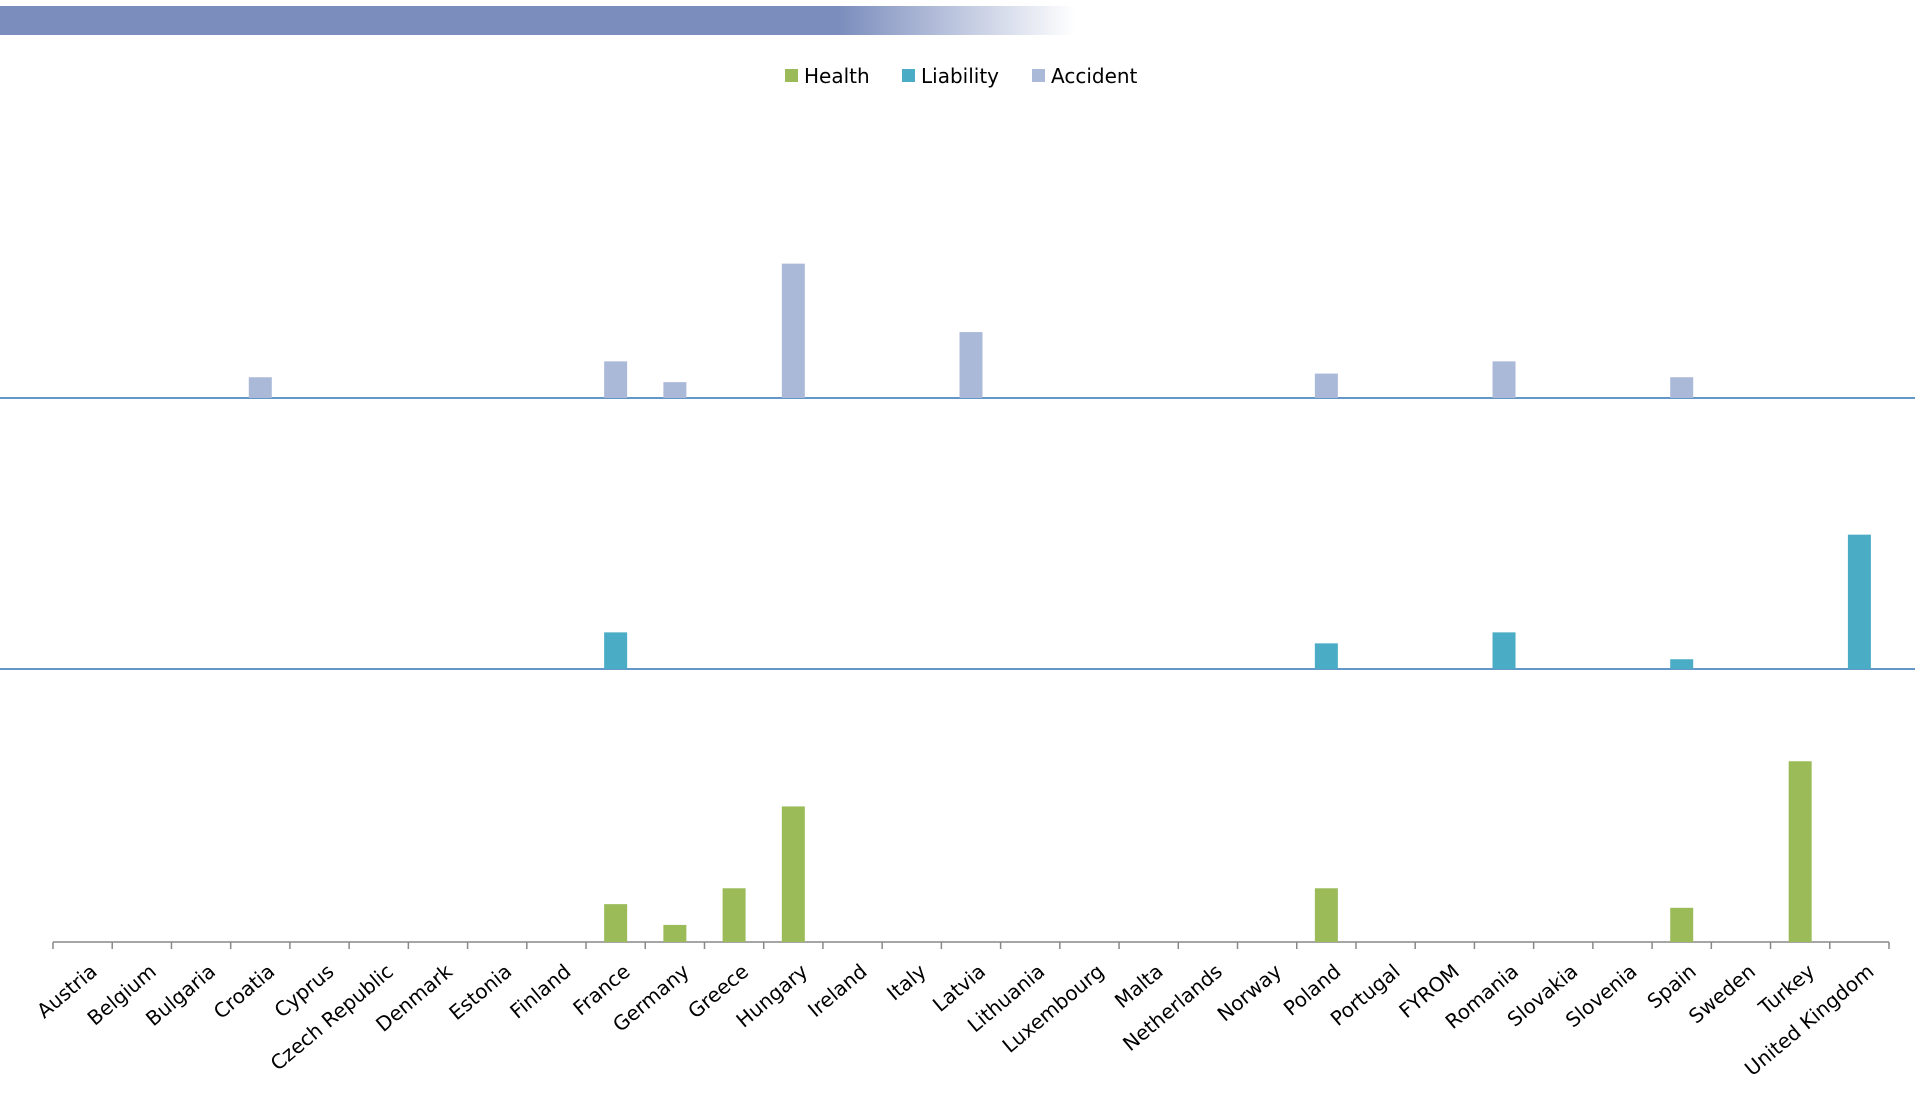 This screenshot has height=1105, width=1915. I want to click on legend-label: Health, so click(837, 76).